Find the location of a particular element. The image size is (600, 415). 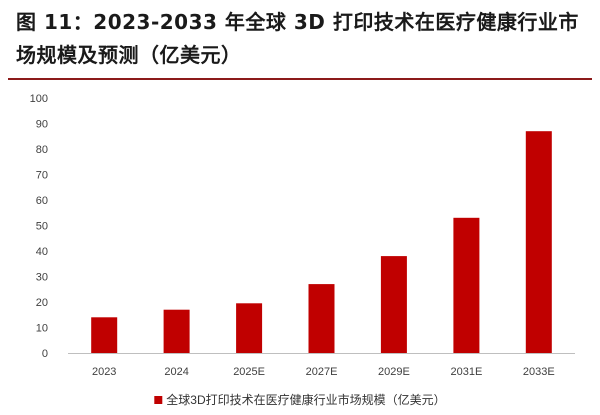

legend-label: 全球3D打印技术在医疗健康行业市场规模（亿美元） is located at coordinates (305, 399).